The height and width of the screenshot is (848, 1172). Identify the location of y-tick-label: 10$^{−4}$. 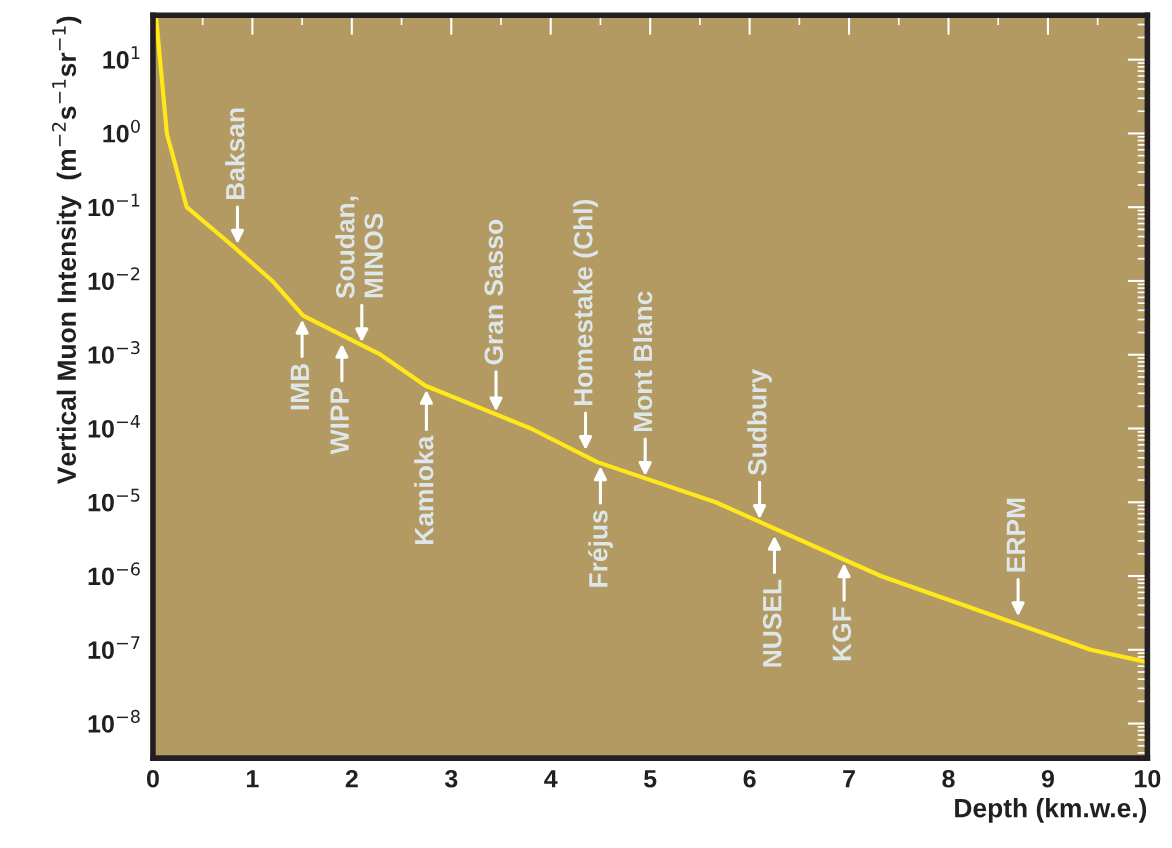
(114, 426).